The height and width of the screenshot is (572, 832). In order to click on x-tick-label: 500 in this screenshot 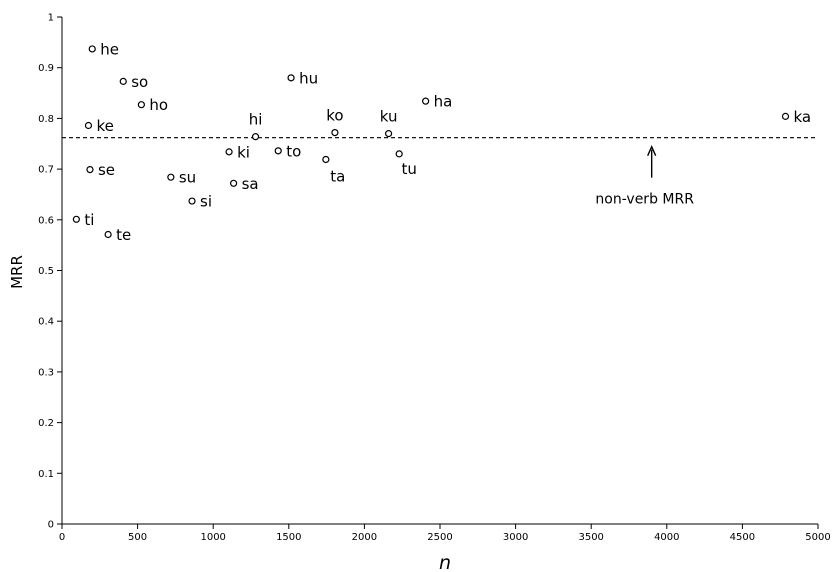, I will do `click(137, 537)`.